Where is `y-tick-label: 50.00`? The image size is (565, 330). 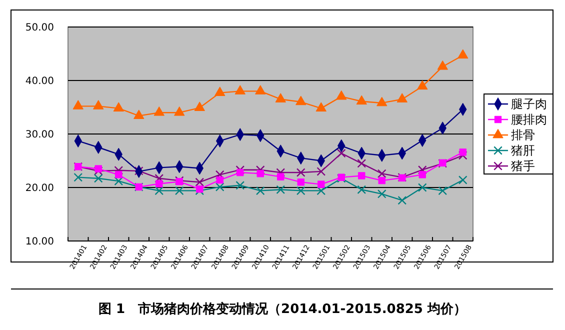 y-tick-label: 50.00 is located at coordinates (39, 28).